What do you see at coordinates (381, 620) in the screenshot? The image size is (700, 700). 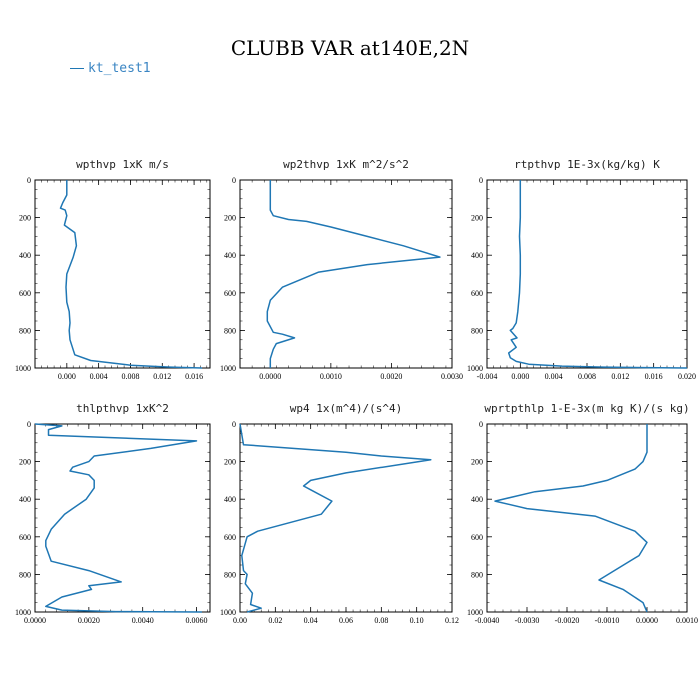 I see `x-tick-label: 0.08` at bounding box center [381, 620].